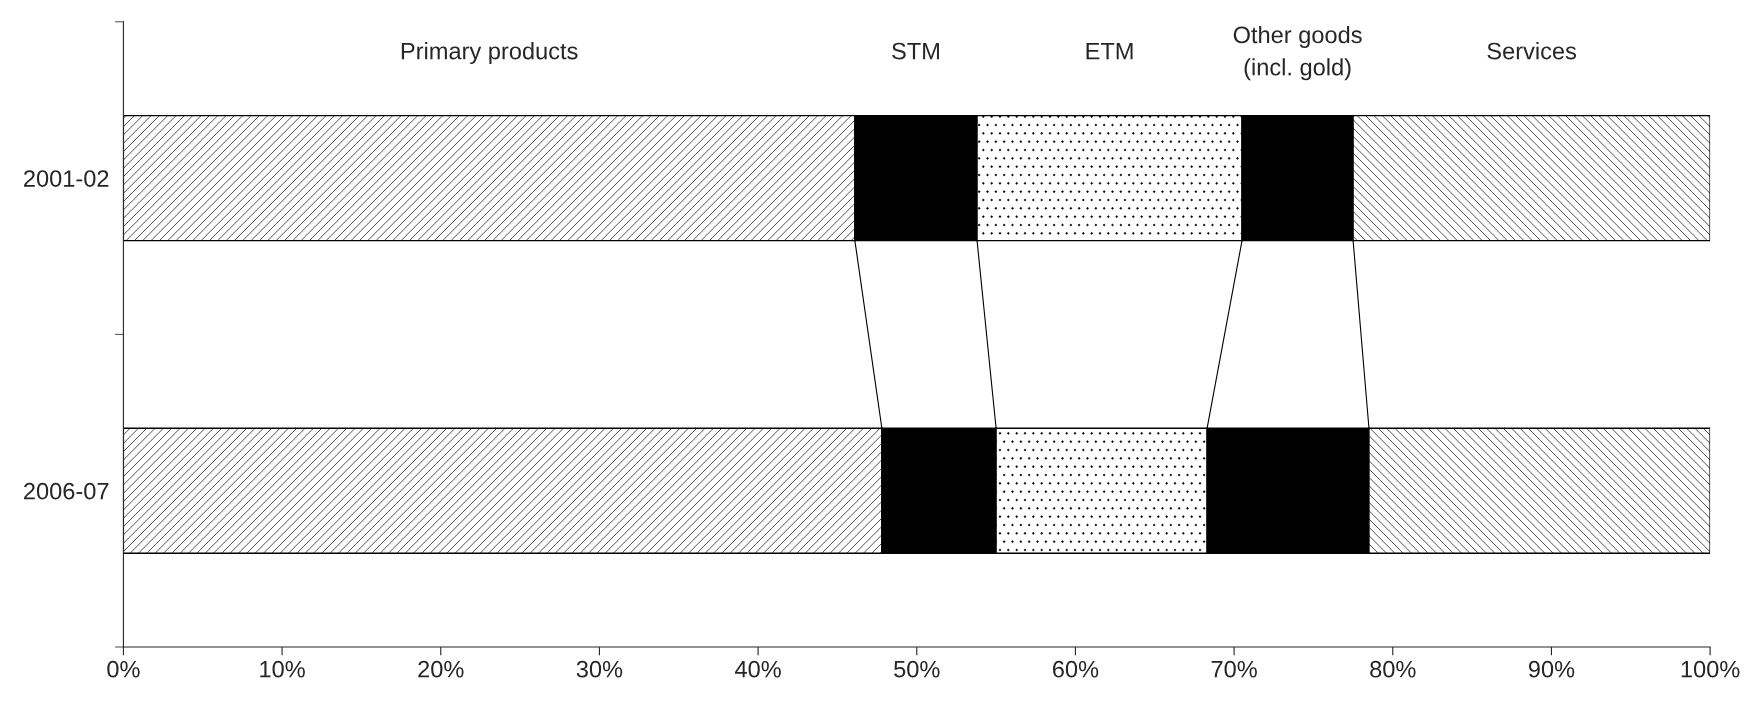  What do you see at coordinates (1532, 51) in the screenshot?
I see `text: Services` at bounding box center [1532, 51].